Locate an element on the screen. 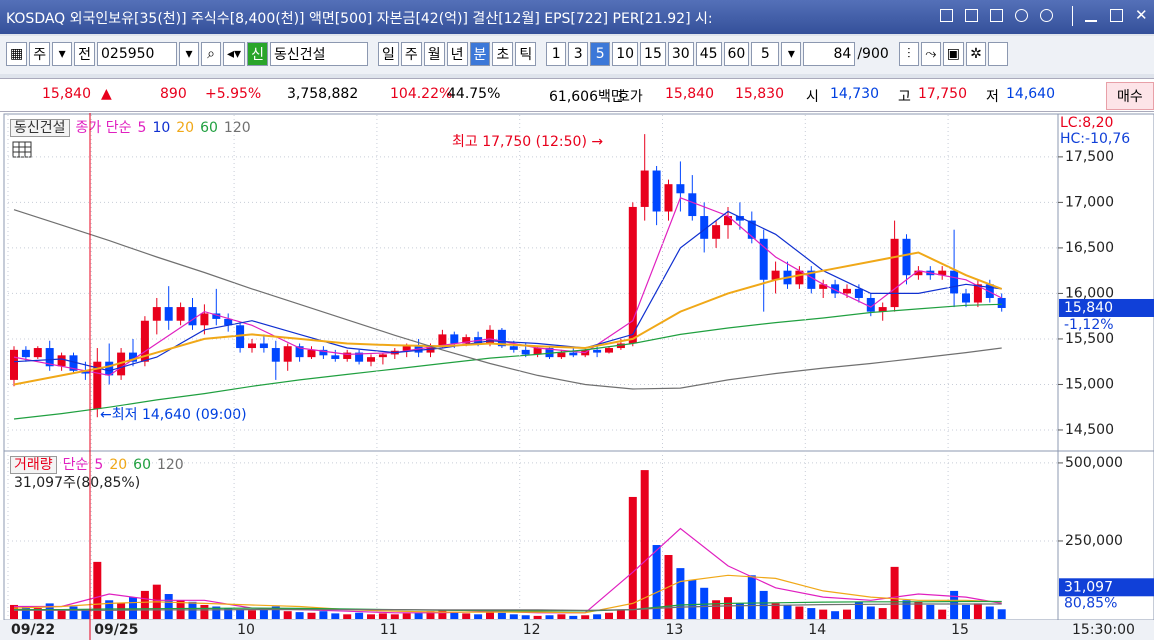 The height and width of the screenshot is (640, 1154). minute-button: 15 is located at coordinates (653, 54).